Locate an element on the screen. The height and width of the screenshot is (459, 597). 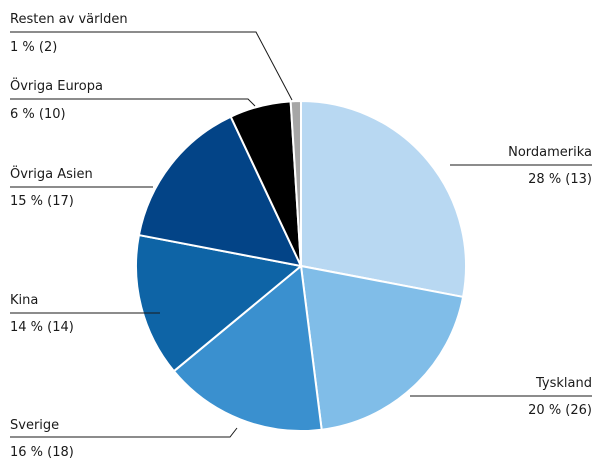
slice-value-4: 15 % (17) is located at coordinates (42, 201).